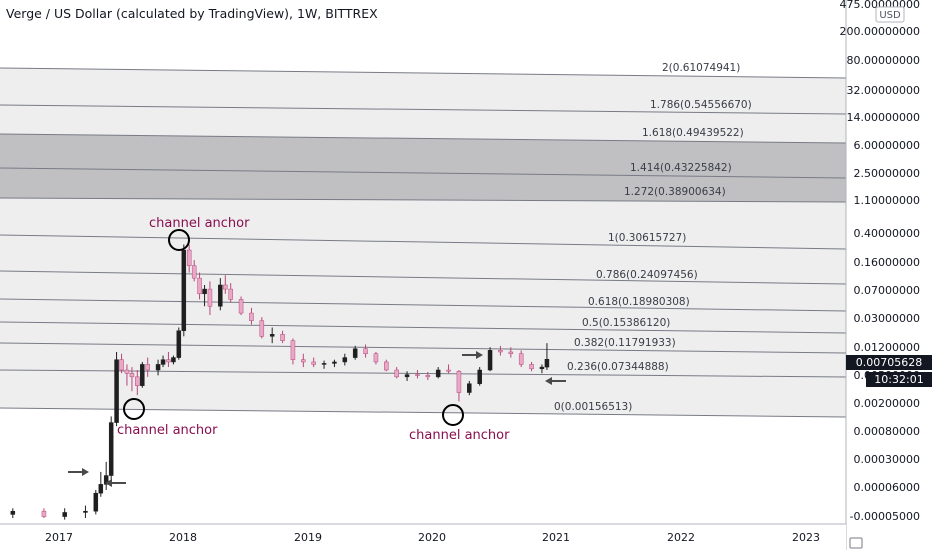 The width and height of the screenshot is (932, 555). What do you see at coordinates (675, 192) in the screenshot?
I see `fib-level-label: 1.272(0.38900634)` at bounding box center [675, 192].